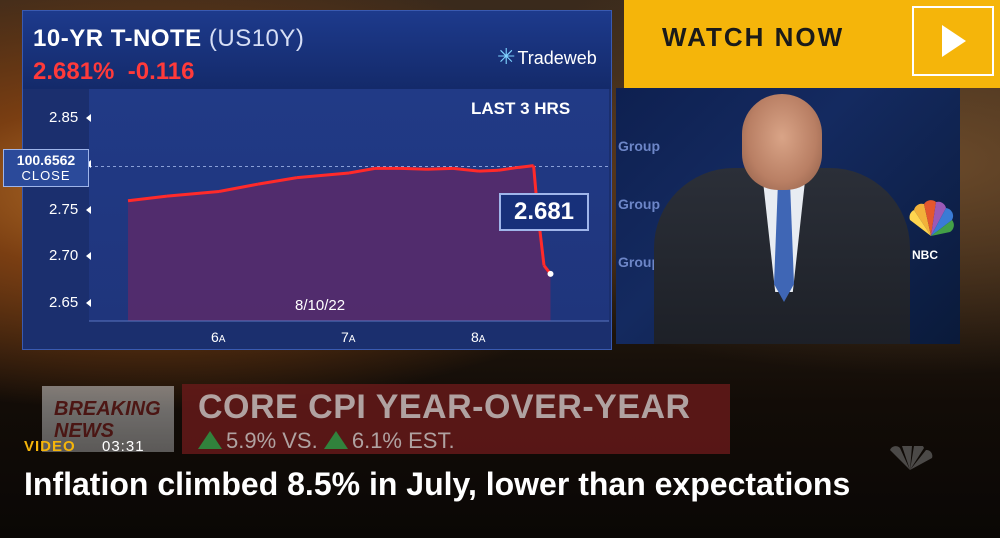 The image size is (1000, 538). I want to click on play-button, so click(953, 41).